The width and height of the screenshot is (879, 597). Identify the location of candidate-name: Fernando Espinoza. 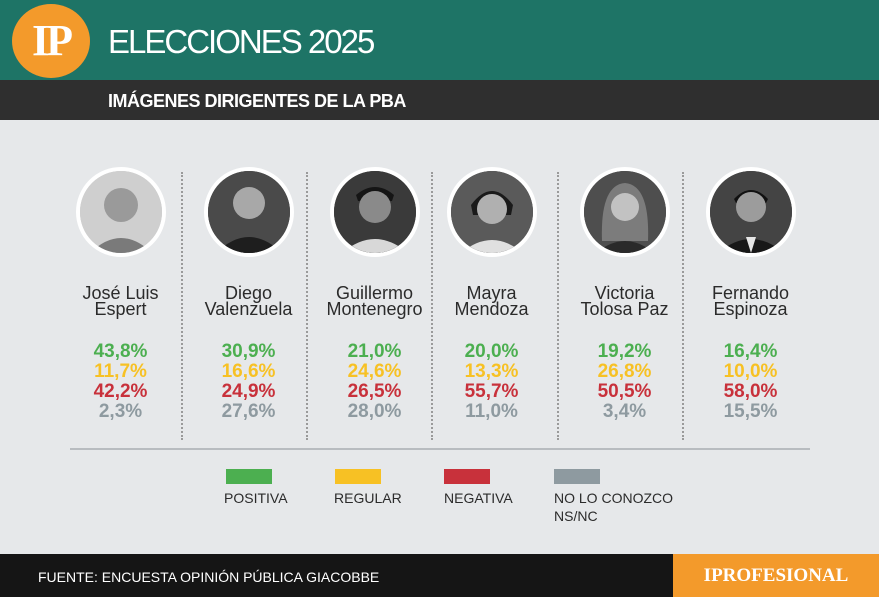
(750, 301).